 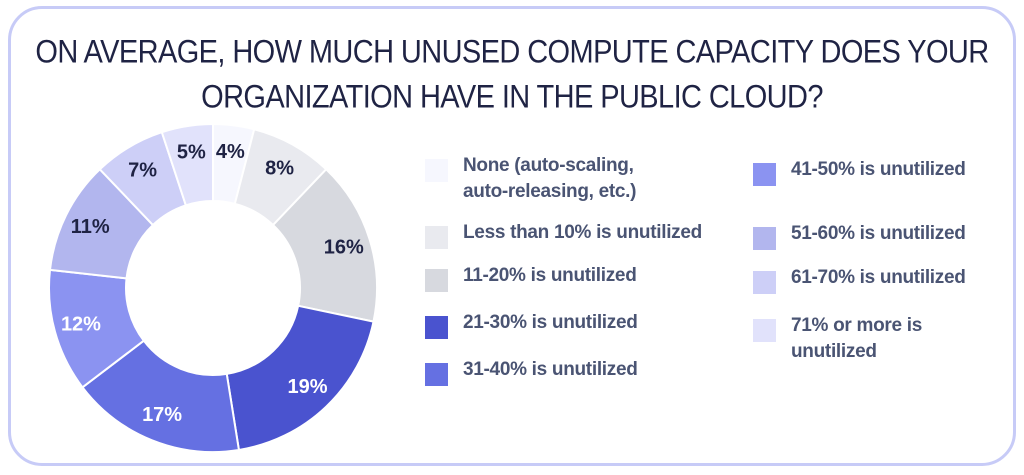 What do you see at coordinates (550, 369) in the screenshot?
I see `legend-label: 31-40% is unutilized` at bounding box center [550, 369].